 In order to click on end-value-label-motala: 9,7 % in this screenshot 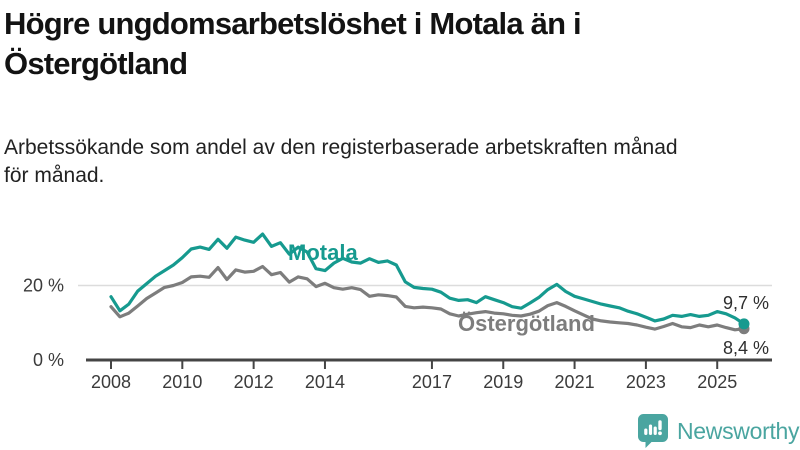, I will do `click(746, 303)`.